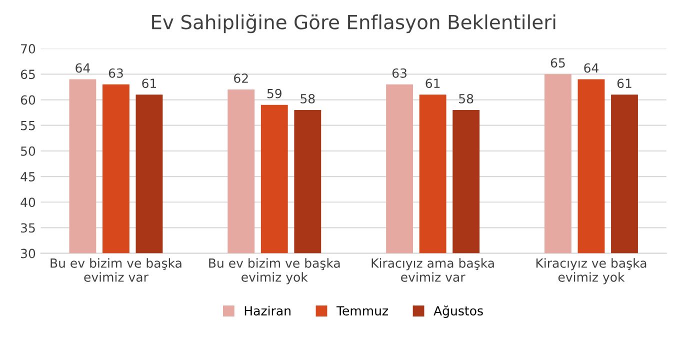 The image size is (680, 347). What do you see at coordinates (354, 24) in the screenshot?
I see `chart-title: Ev Sahipliğine Göre Enflasyon Beklentileri` at bounding box center [354, 24].